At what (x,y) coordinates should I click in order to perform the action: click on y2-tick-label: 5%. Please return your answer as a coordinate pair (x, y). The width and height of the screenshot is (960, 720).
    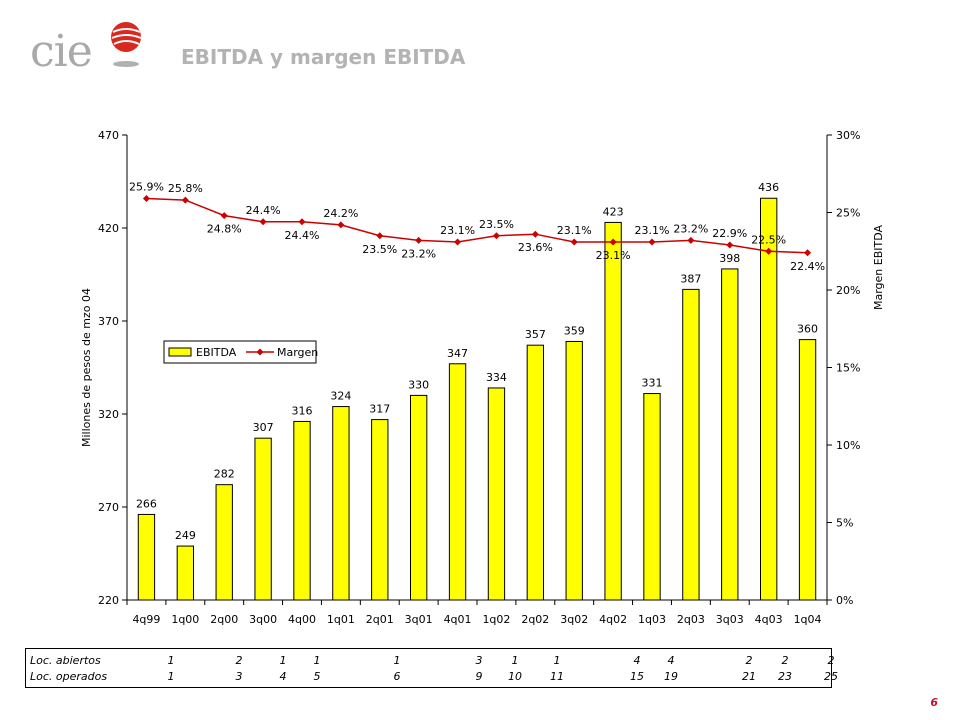
    Looking at the image, I should click on (844, 523).